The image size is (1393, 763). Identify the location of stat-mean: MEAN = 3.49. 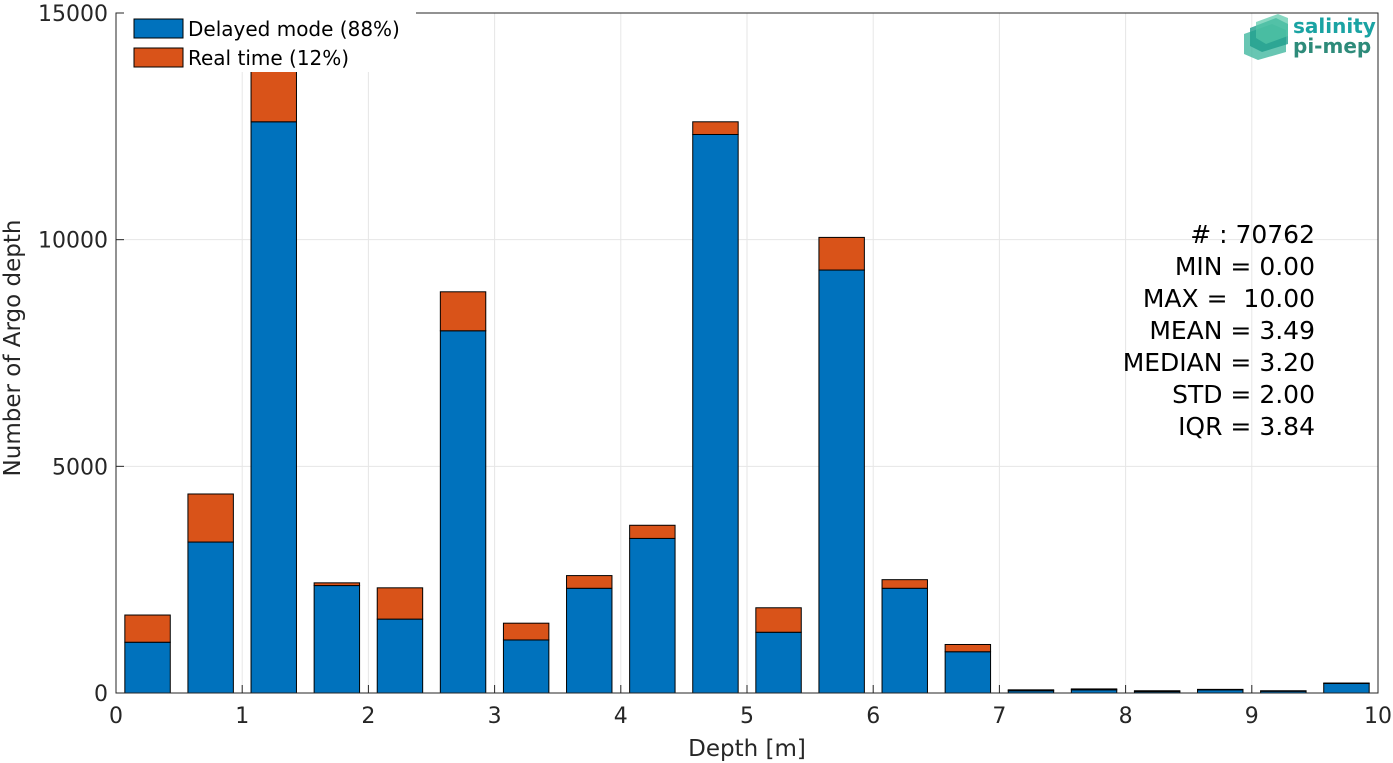
(1232, 330).